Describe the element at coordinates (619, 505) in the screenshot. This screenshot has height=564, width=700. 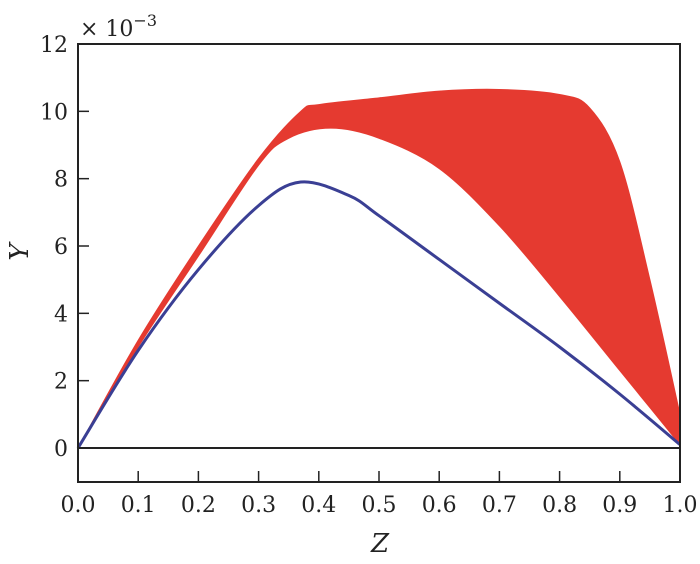
I see `x-tick-label: 0.9` at that location.